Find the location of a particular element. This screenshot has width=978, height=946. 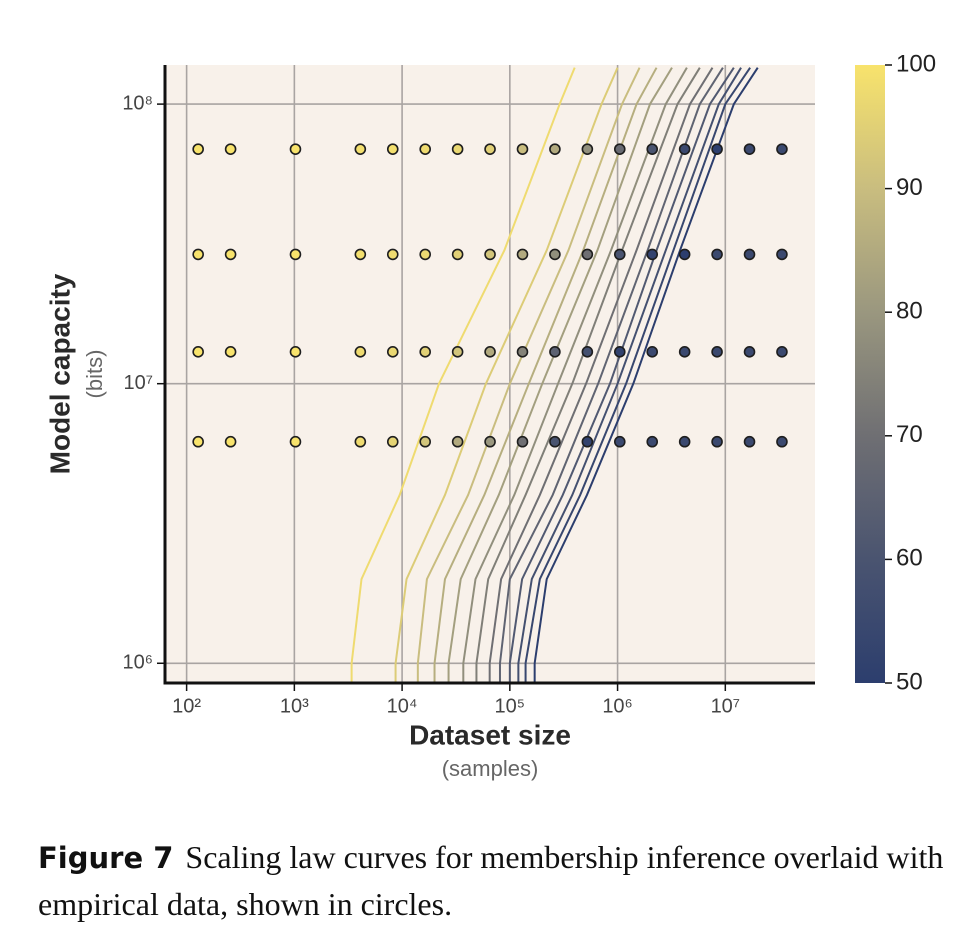

y-tick-label: 10⁷ is located at coordinates (138, 383).